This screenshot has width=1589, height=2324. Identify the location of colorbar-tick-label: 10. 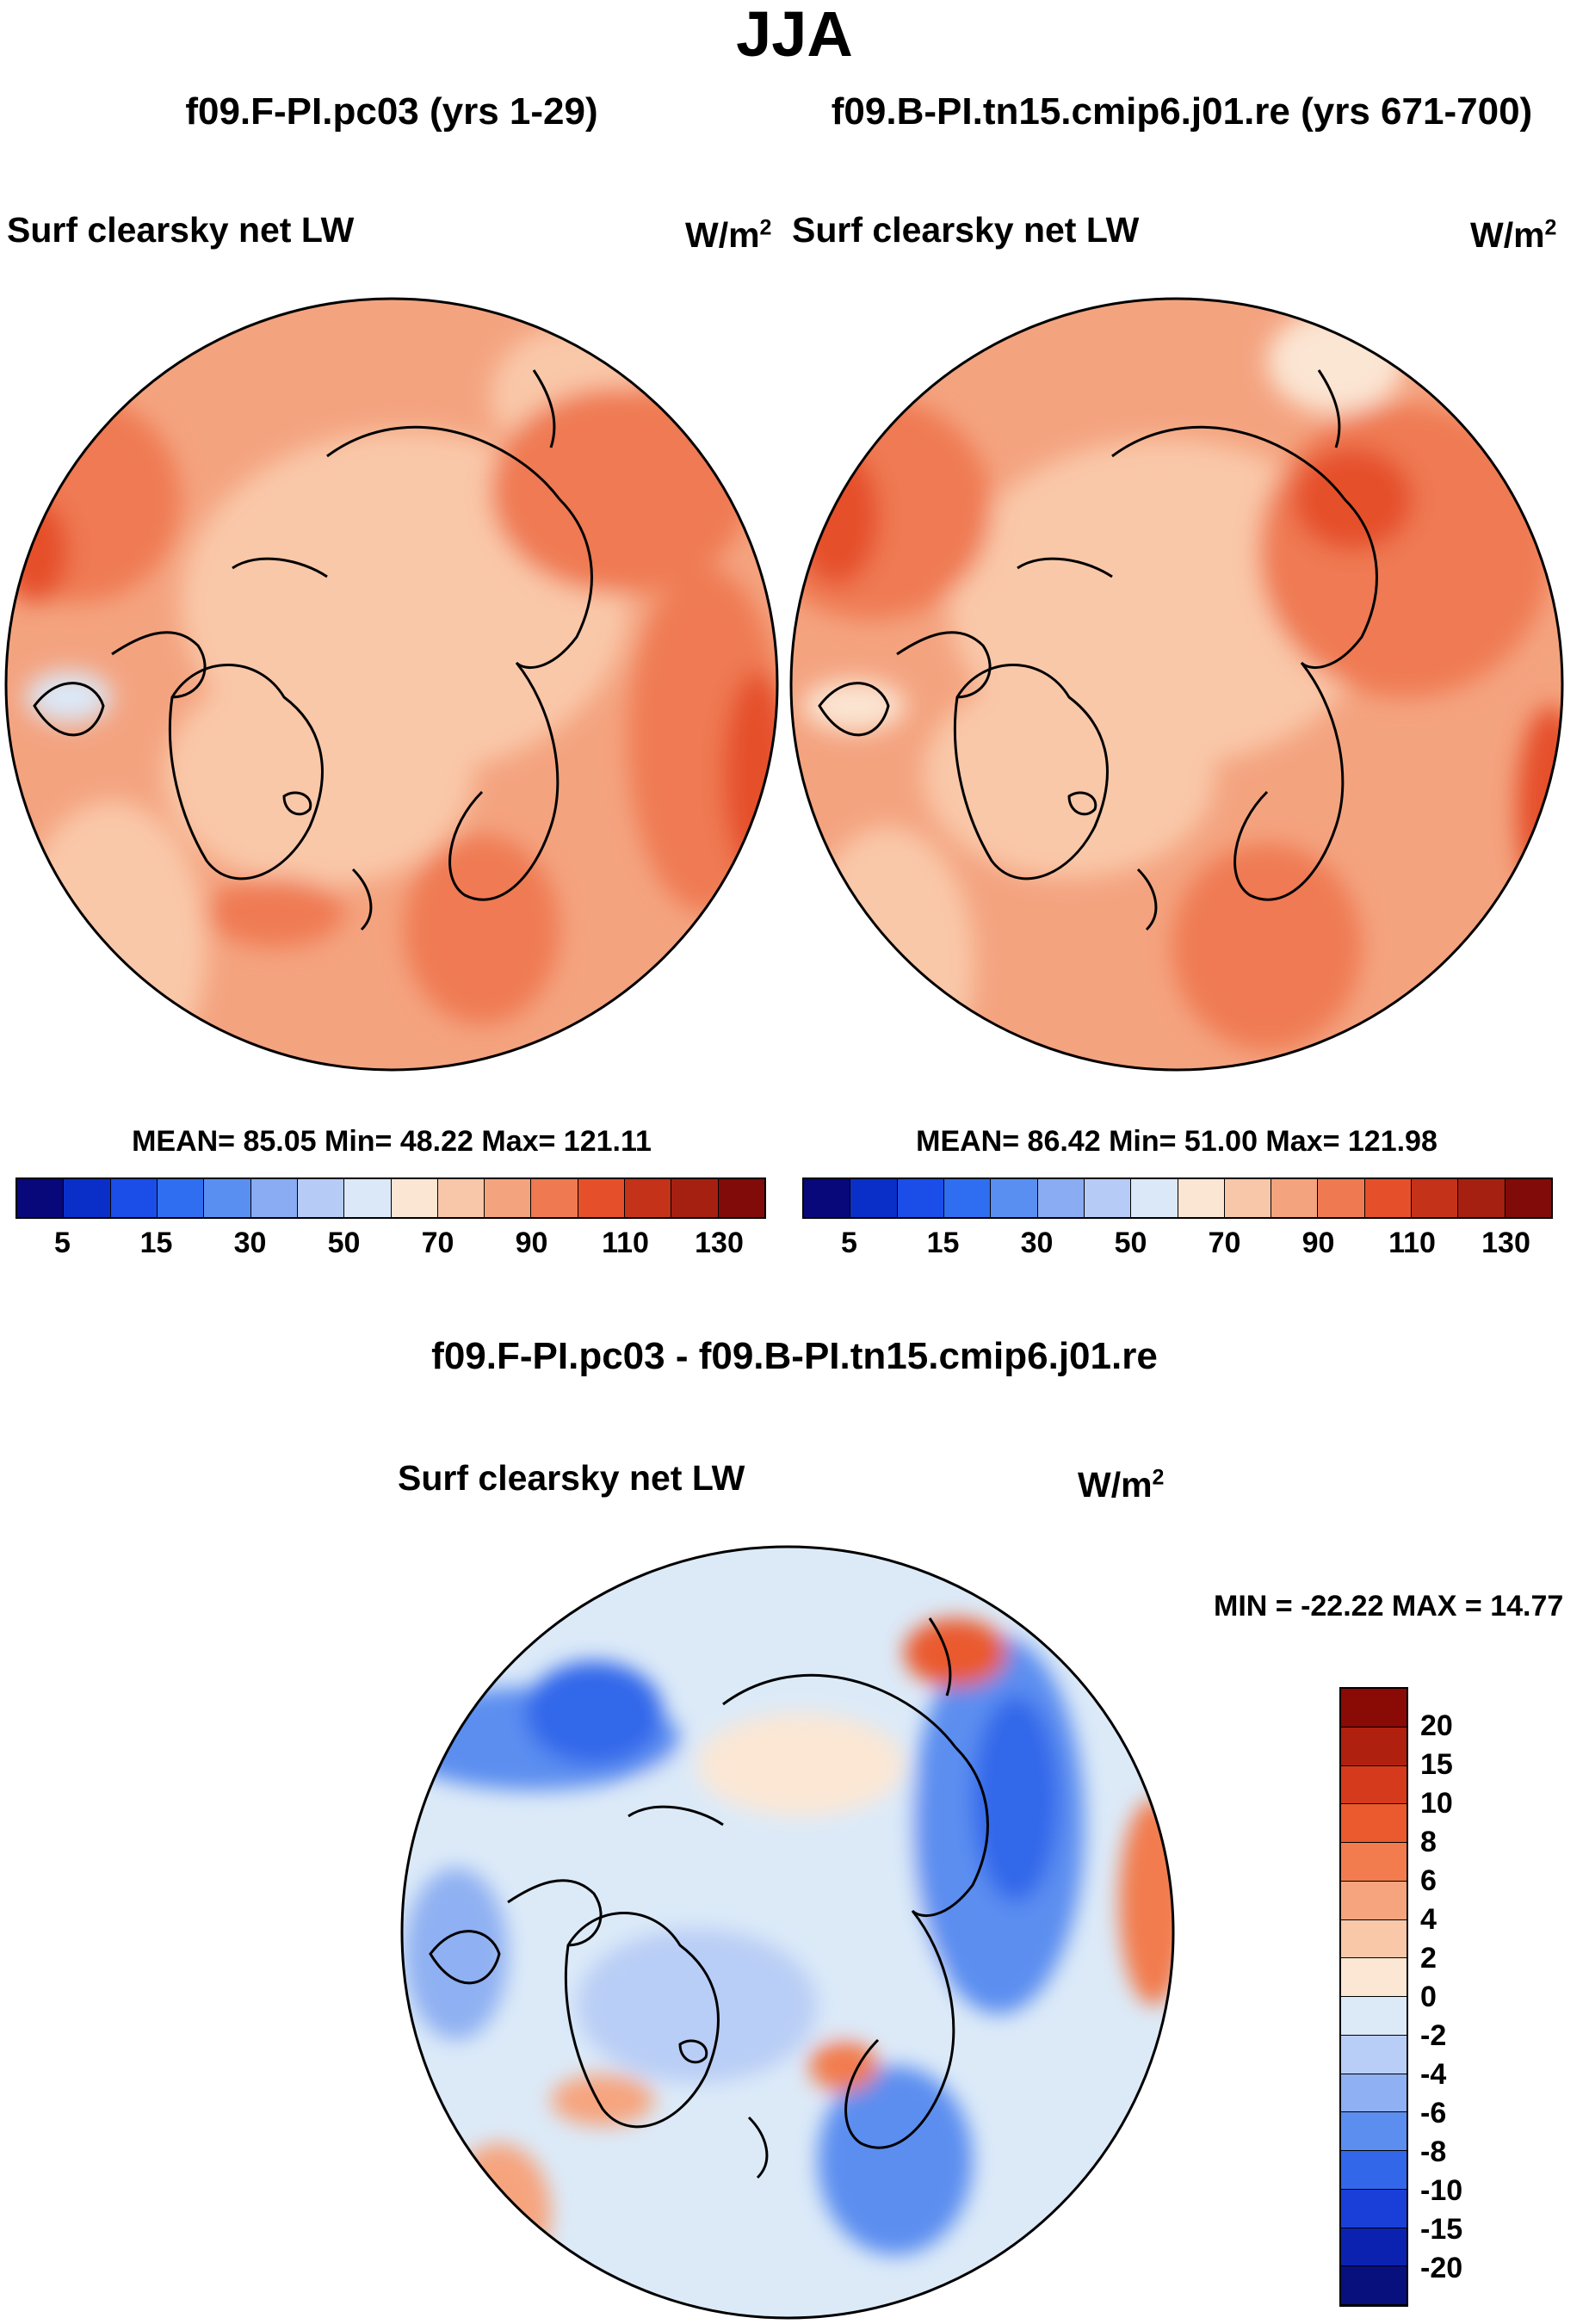
(1436, 1803).